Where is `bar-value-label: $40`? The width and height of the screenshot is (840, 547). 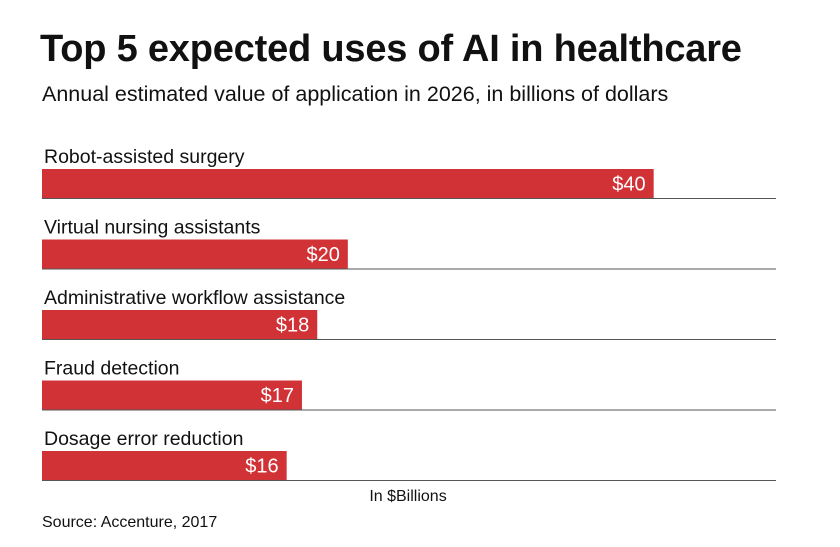
bar-value-label: $40 is located at coordinates (628, 185).